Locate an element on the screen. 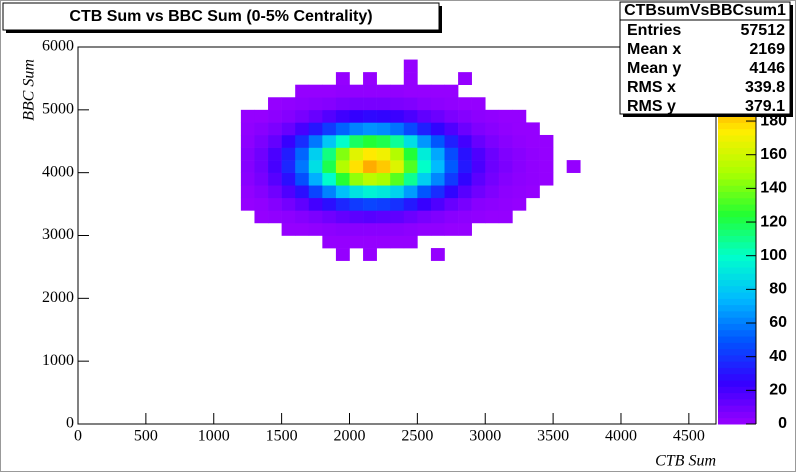 The image size is (796, 472). stats-value: 2169 is located at coordinates (767, 49).